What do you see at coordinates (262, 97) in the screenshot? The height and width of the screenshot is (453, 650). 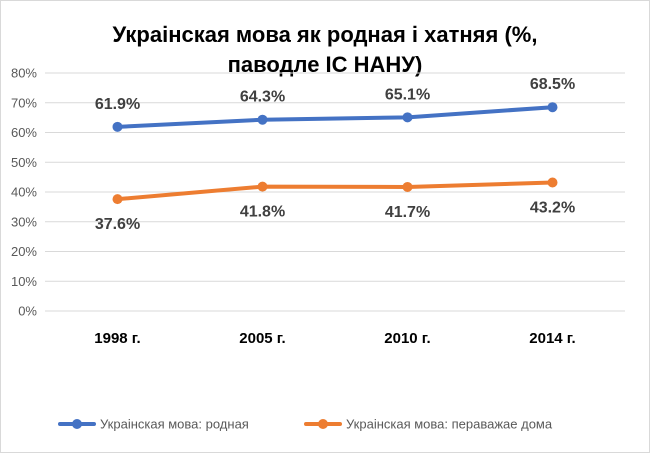 I see `data-label: 64.3%` at bounding box center [262, 97].